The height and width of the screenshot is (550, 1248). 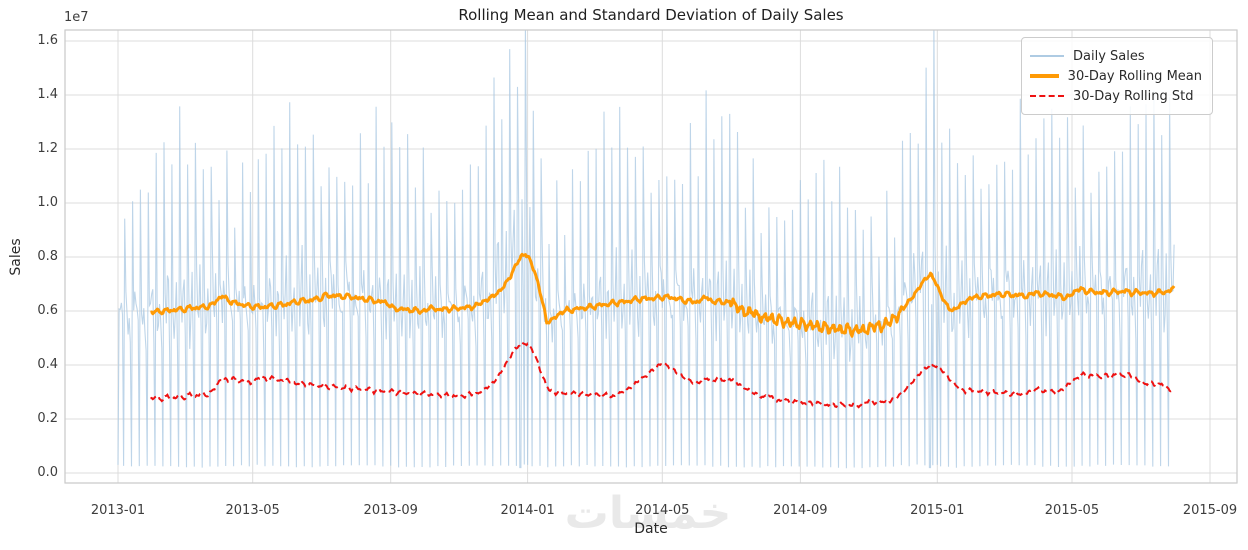 I want to click on rolling-std-line, so click(x=662, y=374).